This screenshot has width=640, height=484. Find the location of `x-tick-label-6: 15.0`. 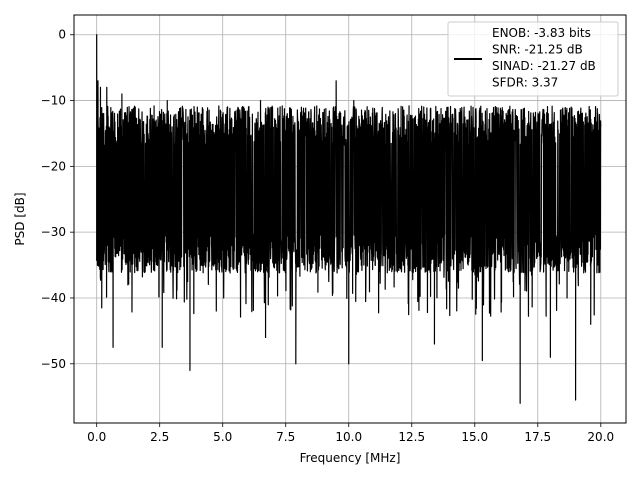

x-tick-label-6: 15.0 is located at coordinates (474, 437).